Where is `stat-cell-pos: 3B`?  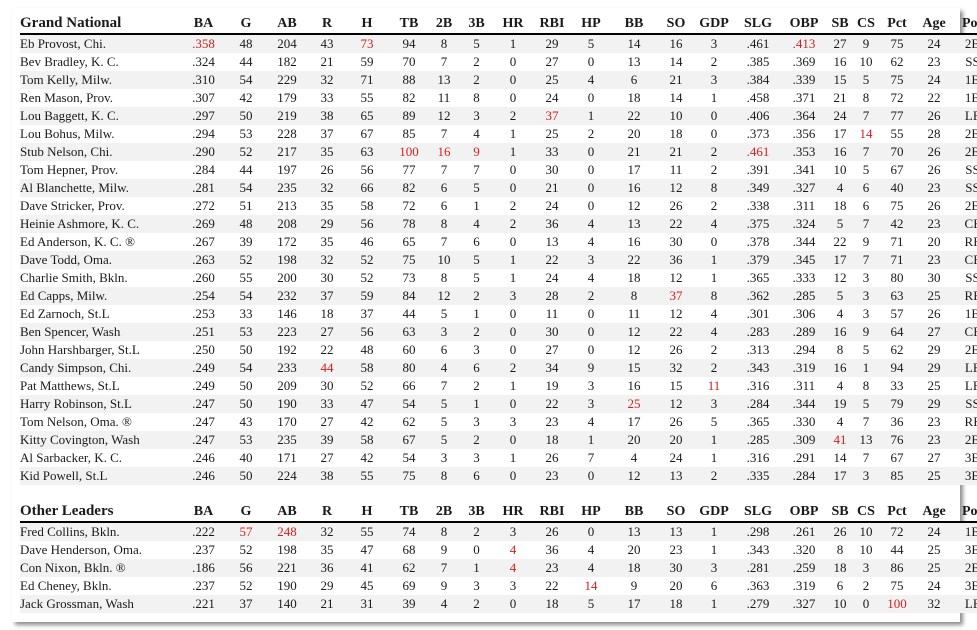 stat-cell-pos: 3B is located at coordinates (964, 586).